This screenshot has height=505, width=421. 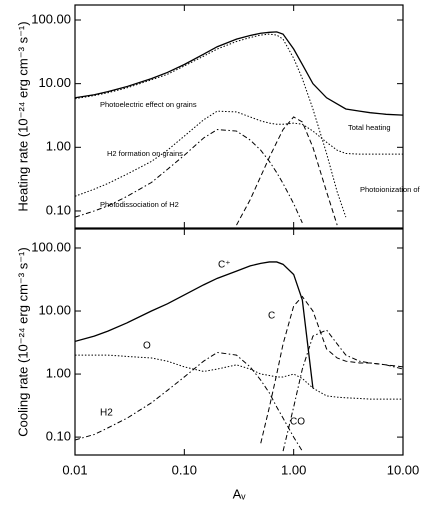 What do you see at coordinates (148, 104) in the screenshot?
I see `series-label: Photoelectric effect on grains` at bounding box center [148, 104].